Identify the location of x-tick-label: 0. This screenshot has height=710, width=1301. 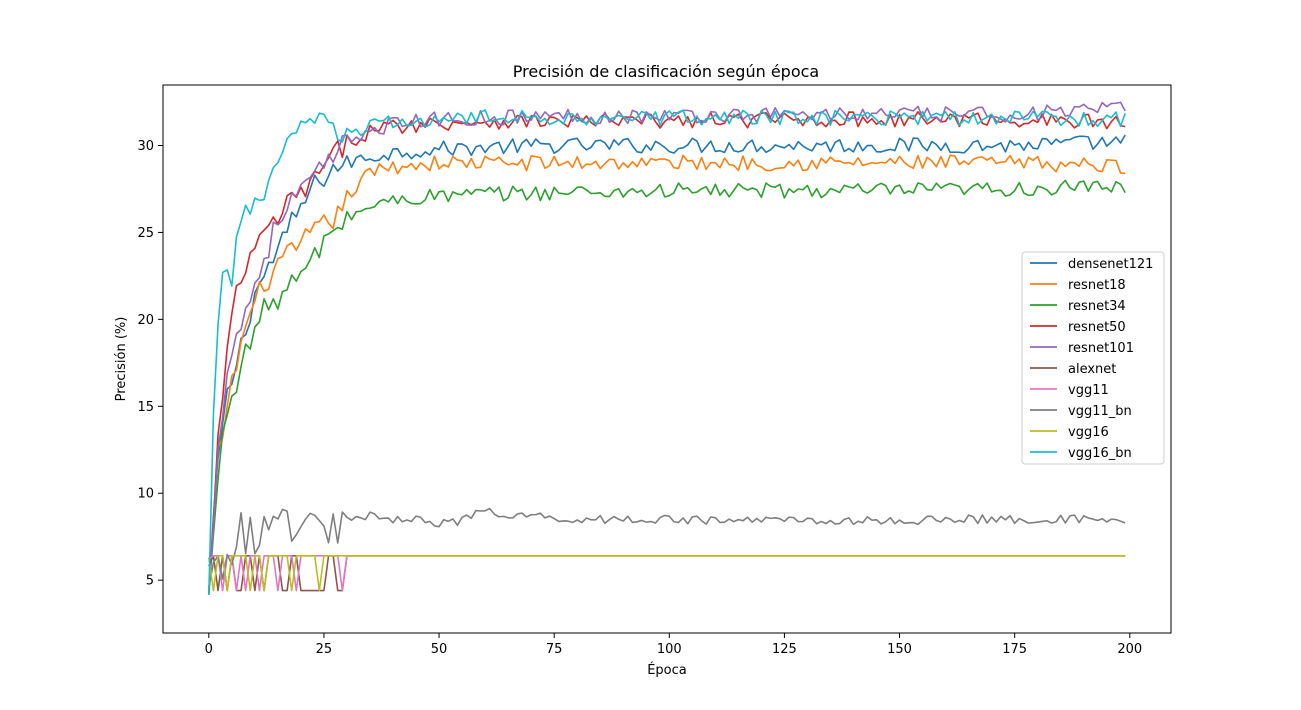
(209, 649).